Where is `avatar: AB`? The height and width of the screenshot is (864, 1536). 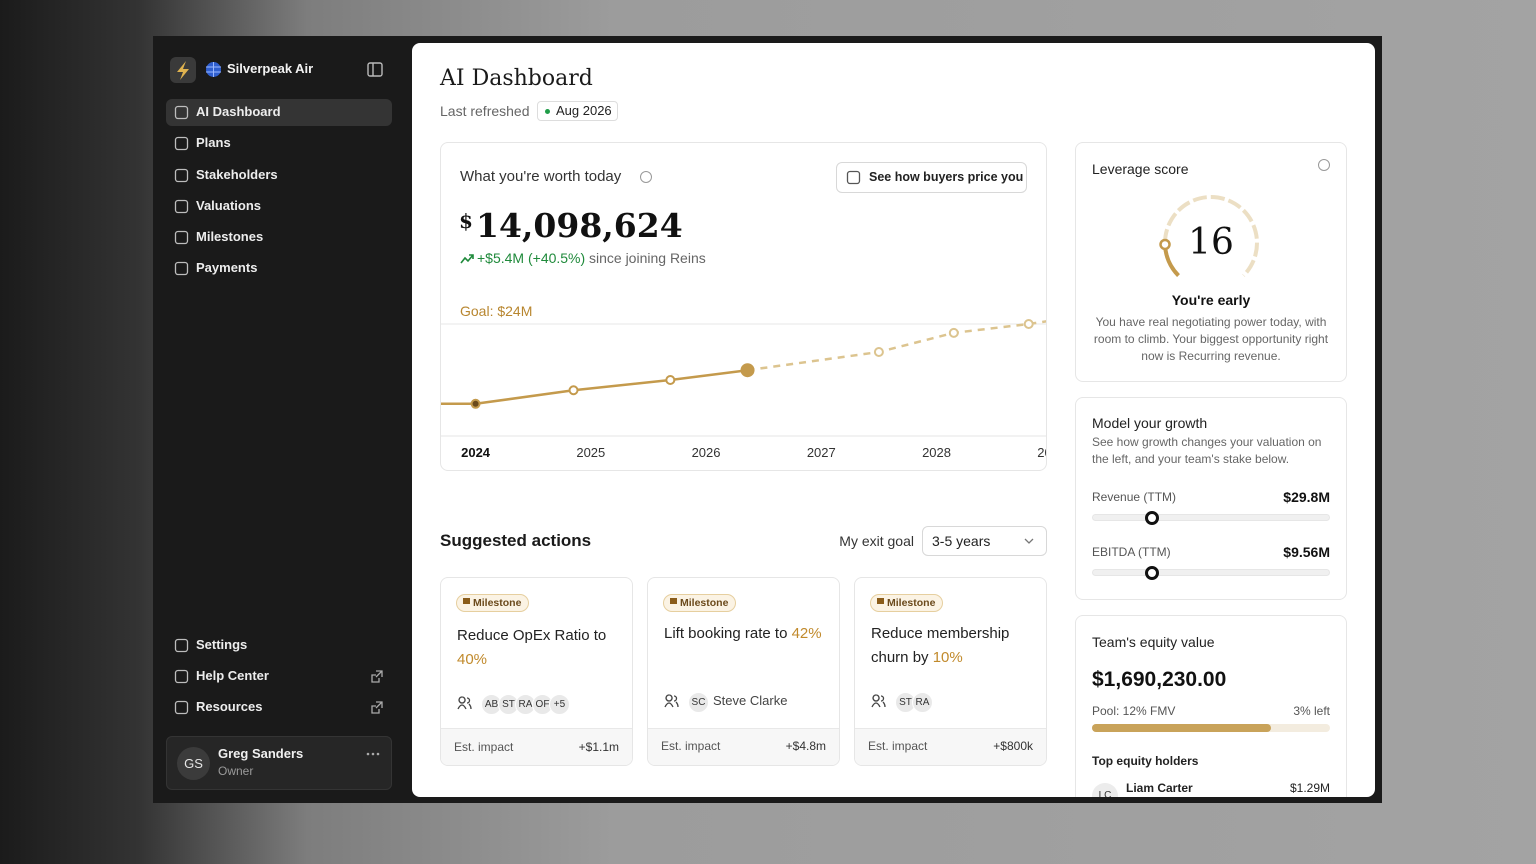 avatar: AB is located at coordinates (491, 704).